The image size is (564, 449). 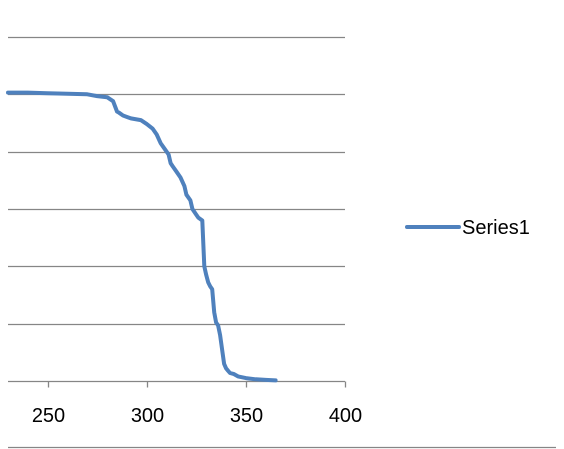 What do you see at coordinates (246, 416) in the screenshot?
I see `x-tick-label-350: 350` at bounding box center [246, 416].